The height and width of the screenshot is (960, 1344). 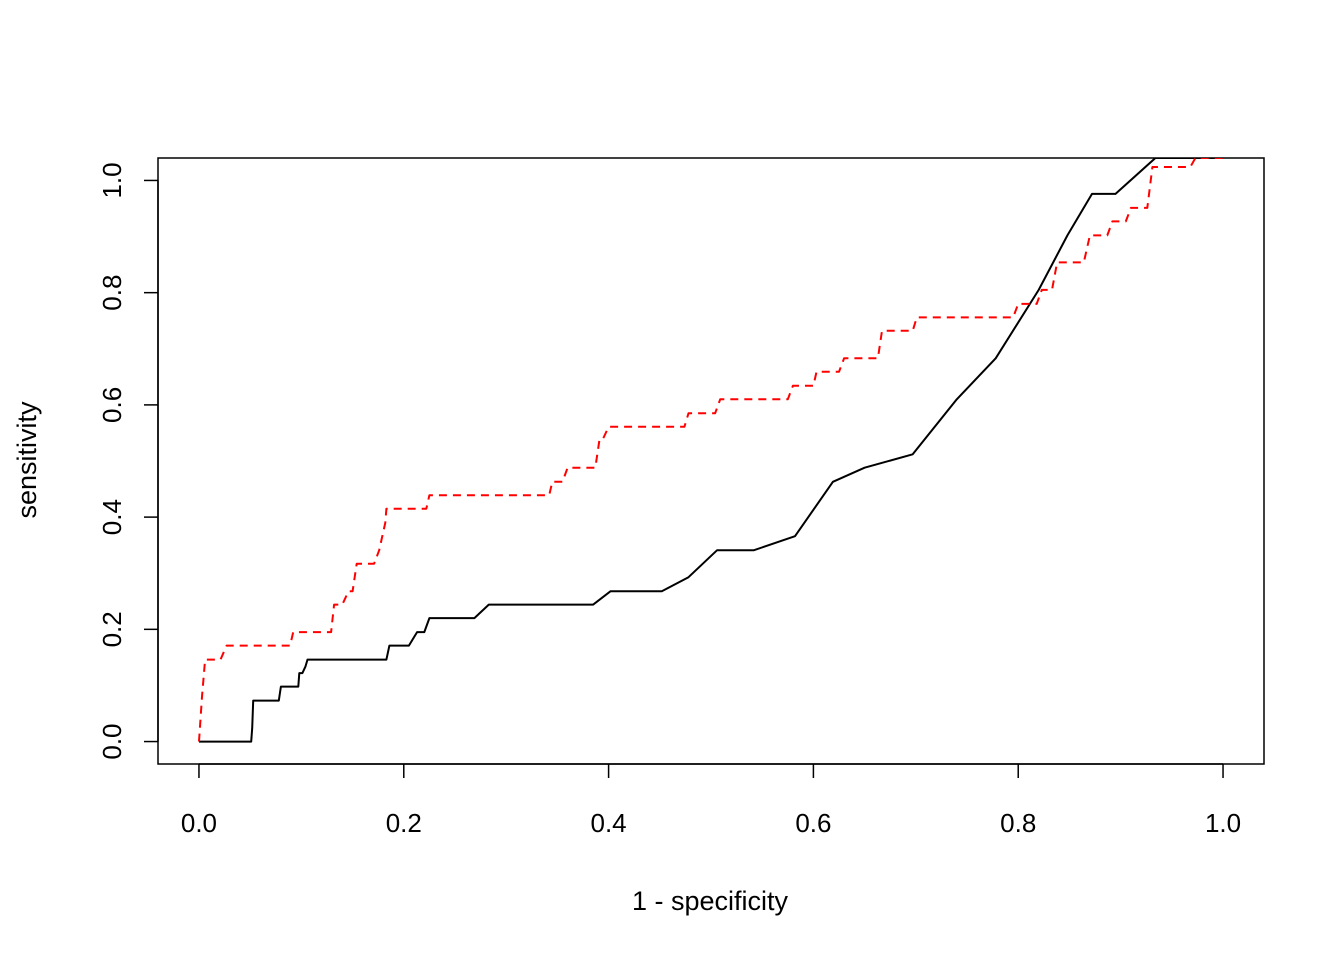 I want to click on x-axis: 0.0 0.2 0.4 0.6 0.8 1.0, so click(x=711, y=800).